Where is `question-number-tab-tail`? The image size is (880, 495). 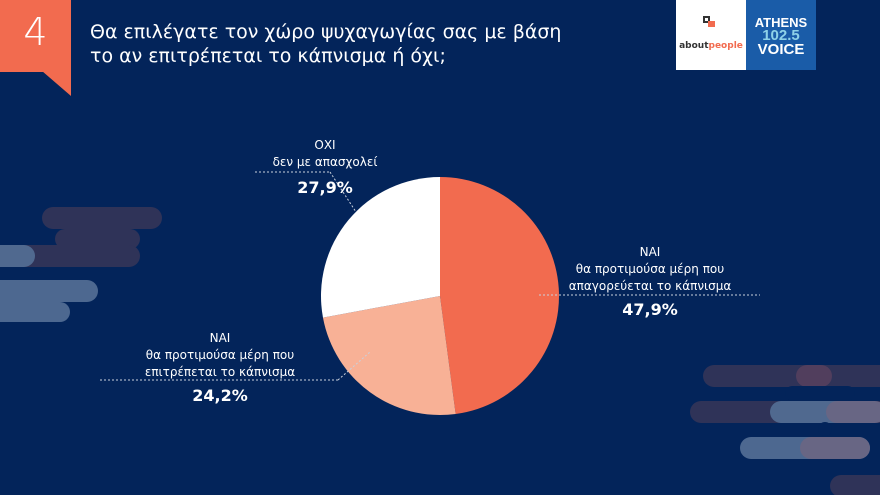
question-number-tab-tail is located at coordinates (56, 83).